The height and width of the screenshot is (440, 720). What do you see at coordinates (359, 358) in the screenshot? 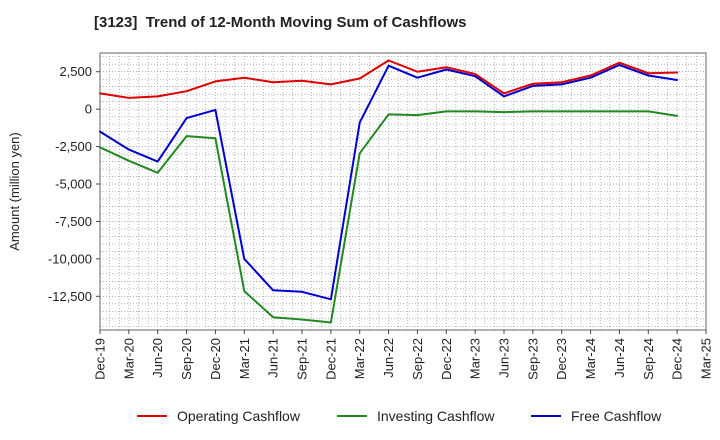
I see `x-tick-label: Mar-22` at bounding box center [359, 358].